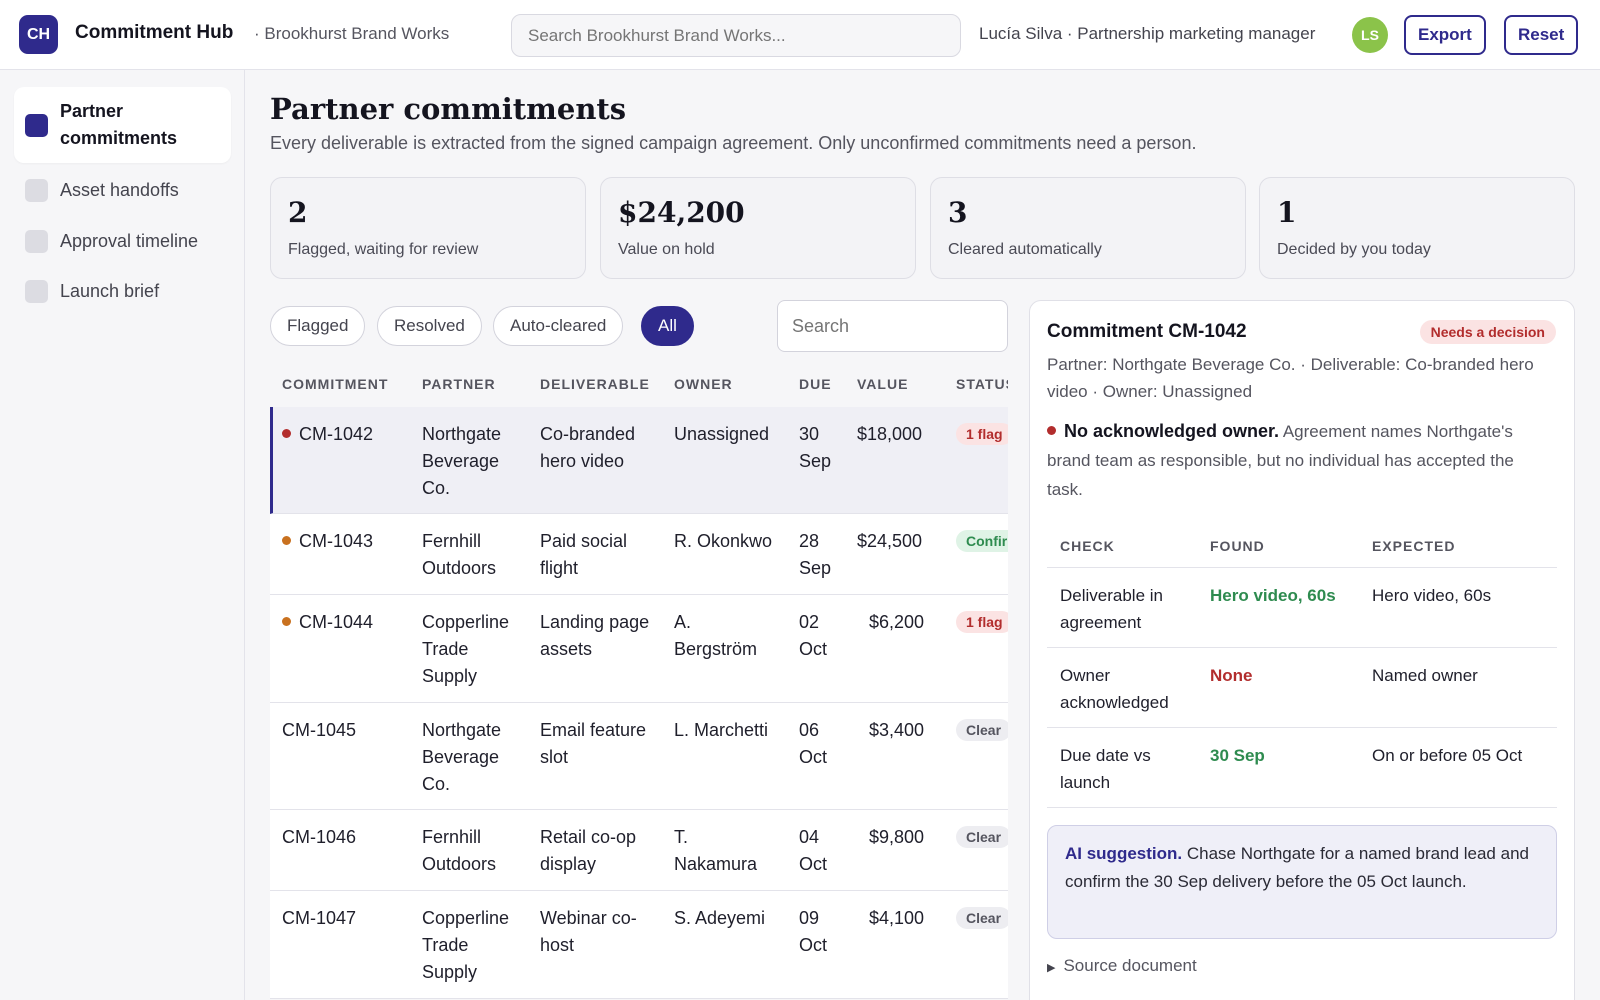  I want to click on status-badge: Needs a decision, so click(1487, 332).